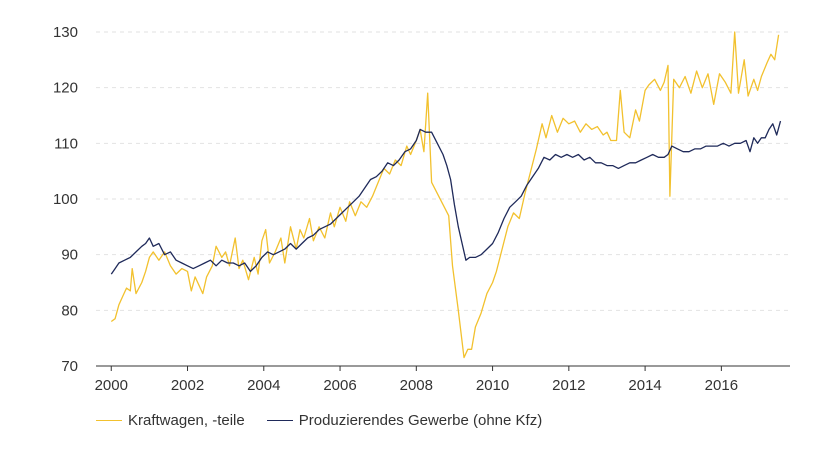 The width and height of the screenshot is (840, 453). Describe the element at coordinates (420, 420) in the screenshot. I see `legend-label-produzierendes-gewerbe: Produzierendes Gewerbe (ohne Kfz)` at that location.